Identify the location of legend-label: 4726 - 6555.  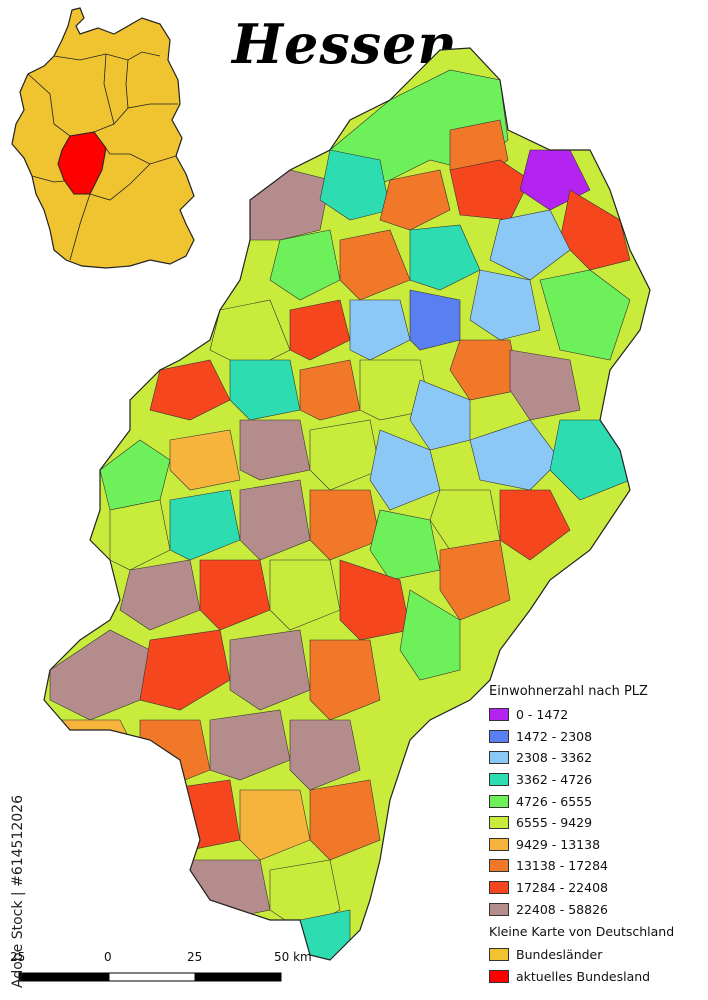
(554, 801).